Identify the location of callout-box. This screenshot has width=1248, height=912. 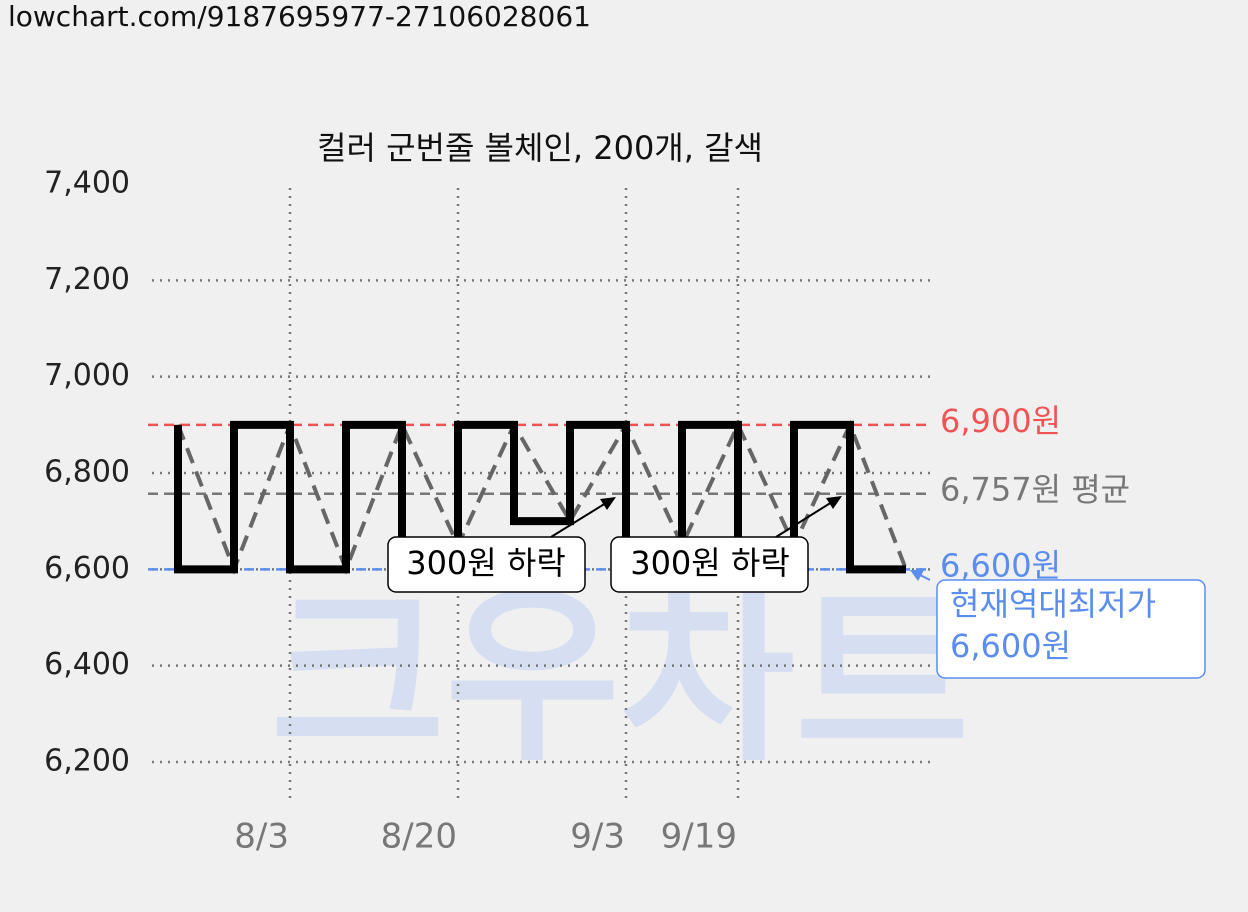
(1071, 629).